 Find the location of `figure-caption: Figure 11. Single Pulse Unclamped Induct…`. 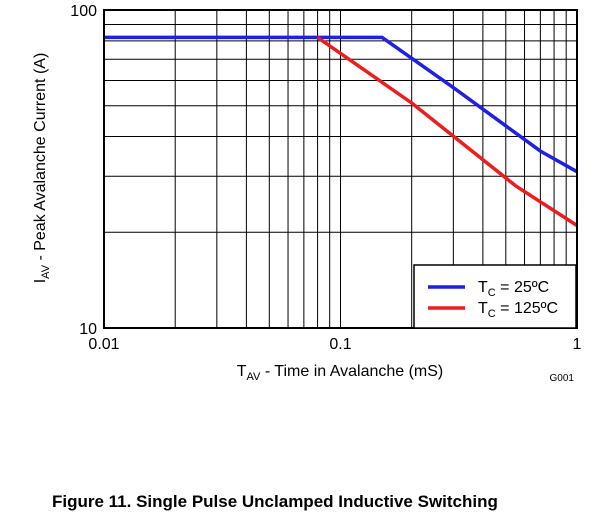

figure-caption: Figure 11. Single Pulse Unclamped Induct… is located at coordinates (275, 501).